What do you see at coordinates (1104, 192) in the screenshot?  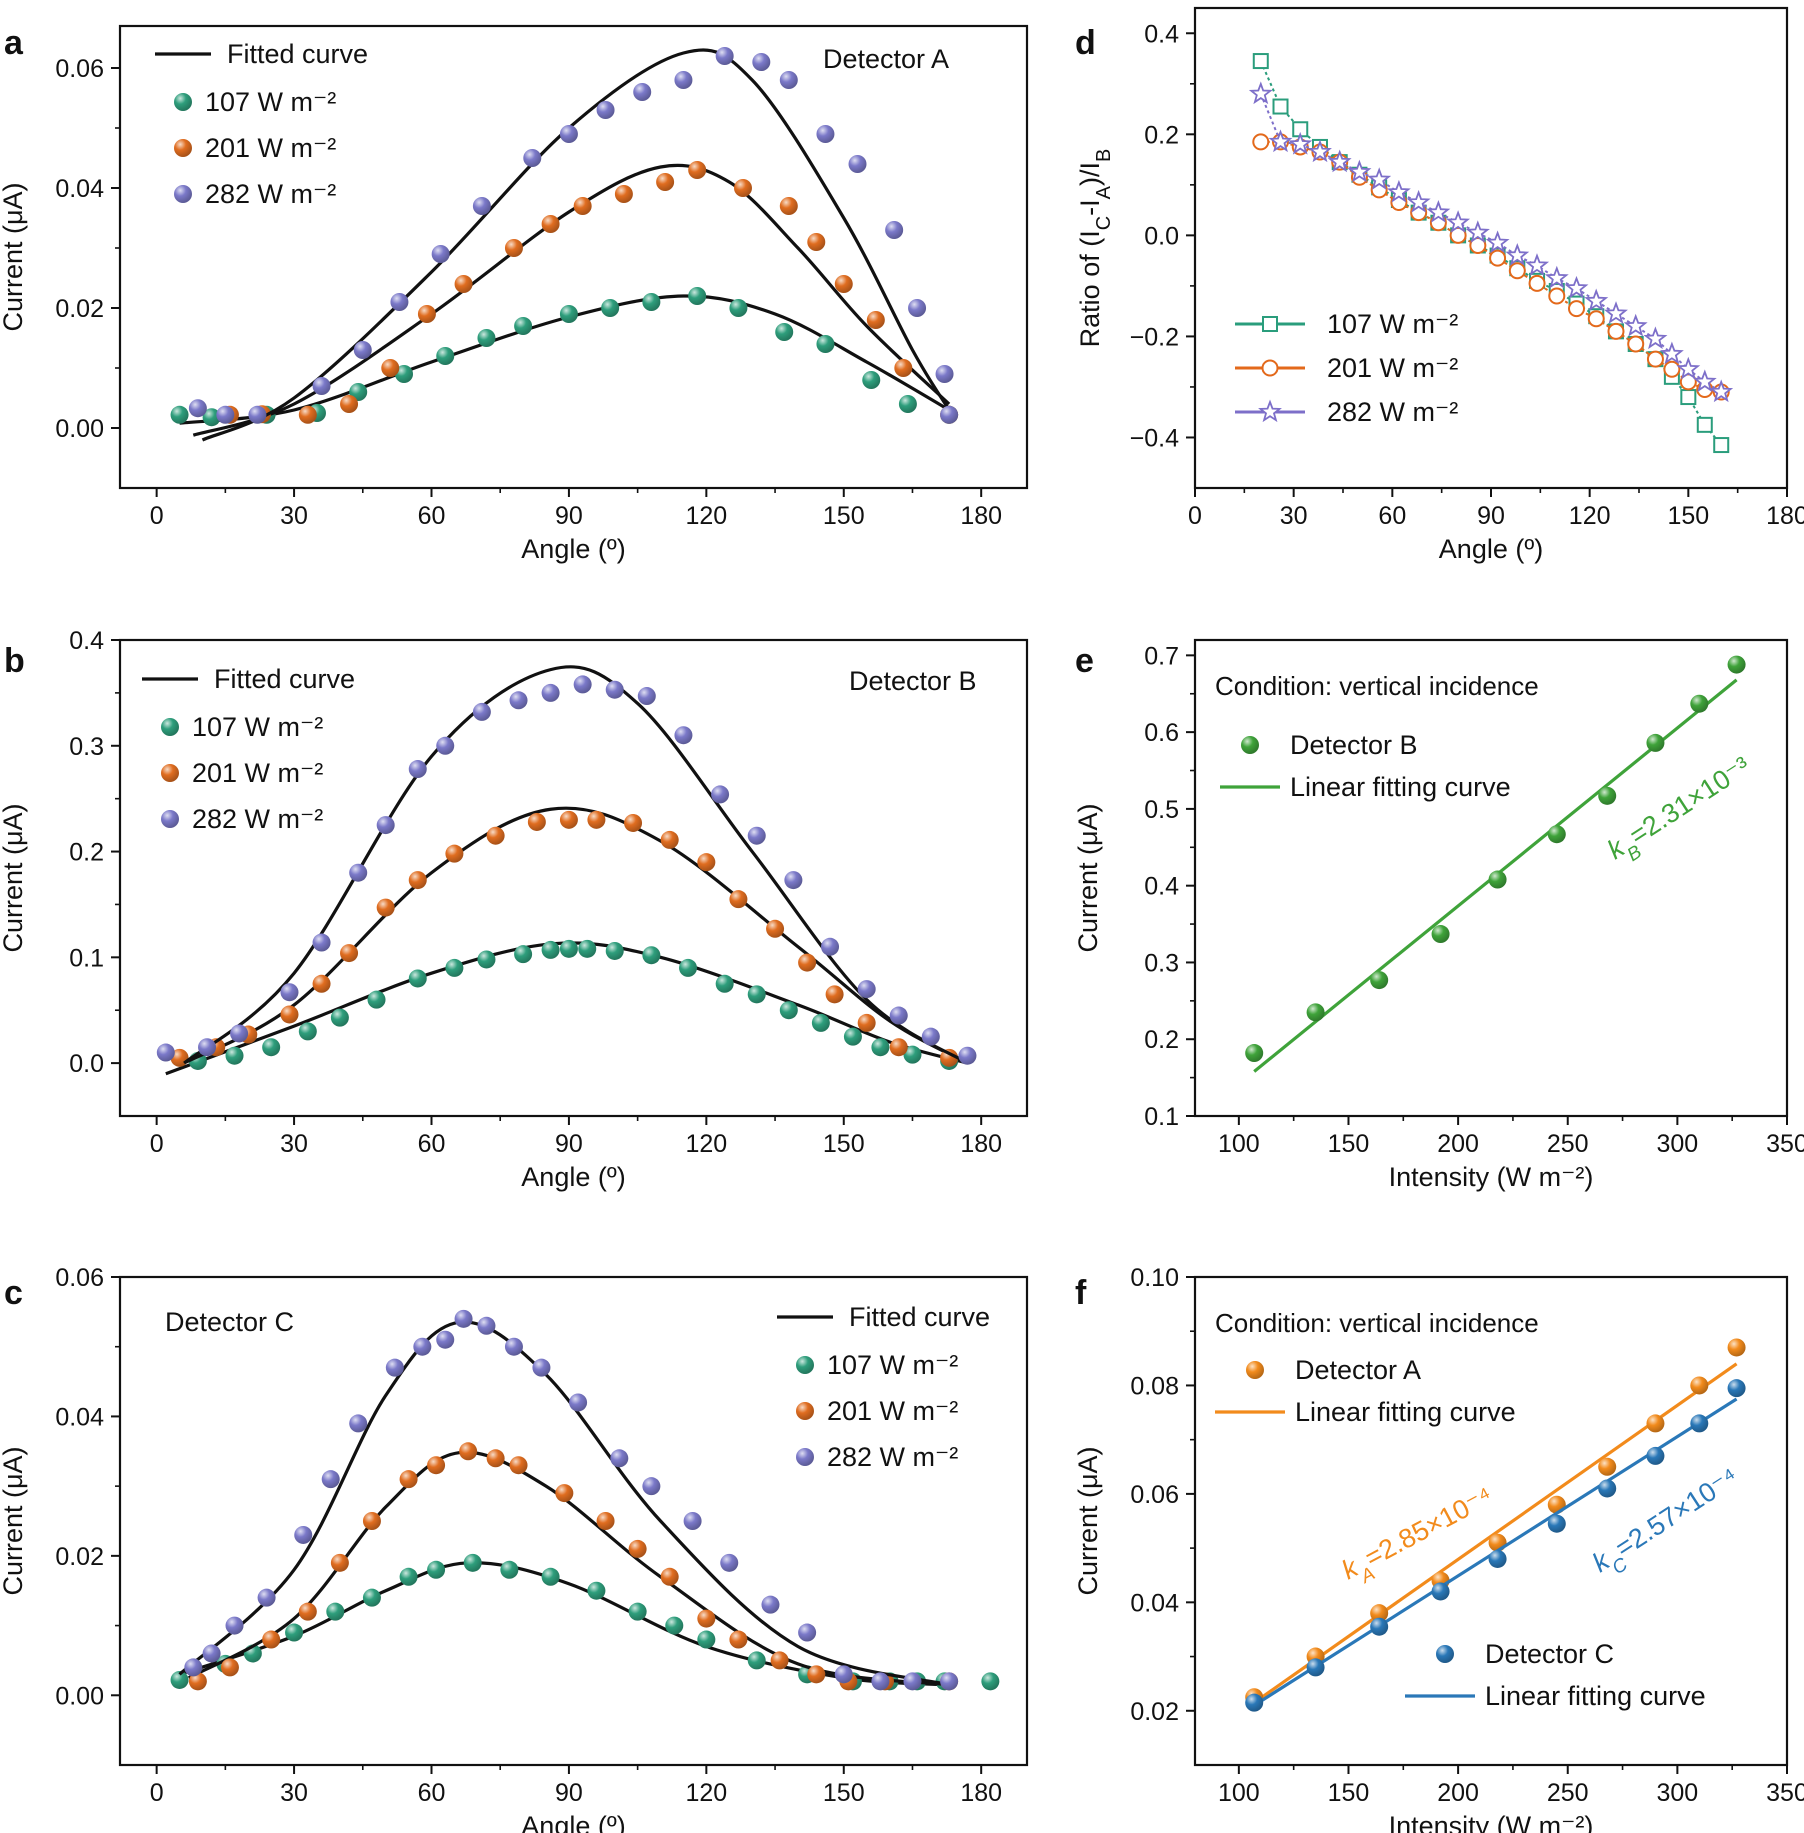 I see `y-label-subscript: A` at bounding box center [1104, 192].